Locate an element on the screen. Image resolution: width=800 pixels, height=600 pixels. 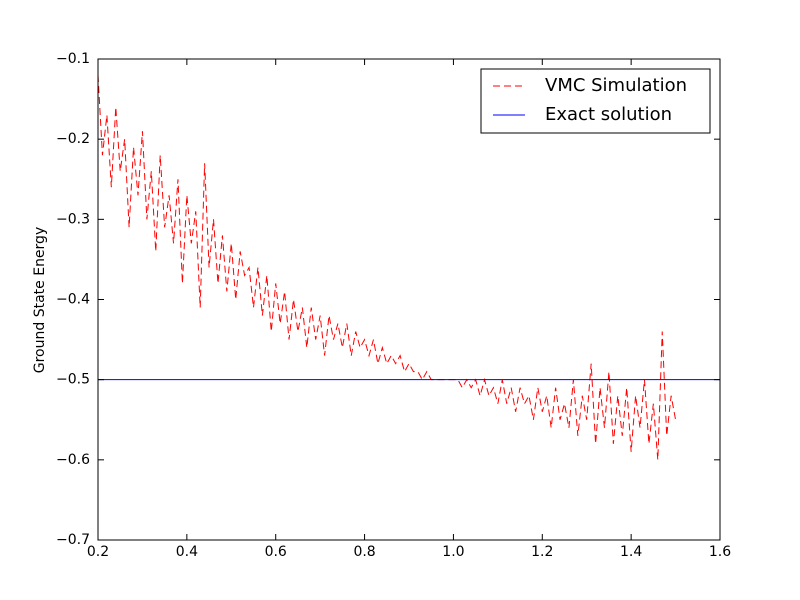
x-tick-label: 1.2 is located at coordinates (542, 552).